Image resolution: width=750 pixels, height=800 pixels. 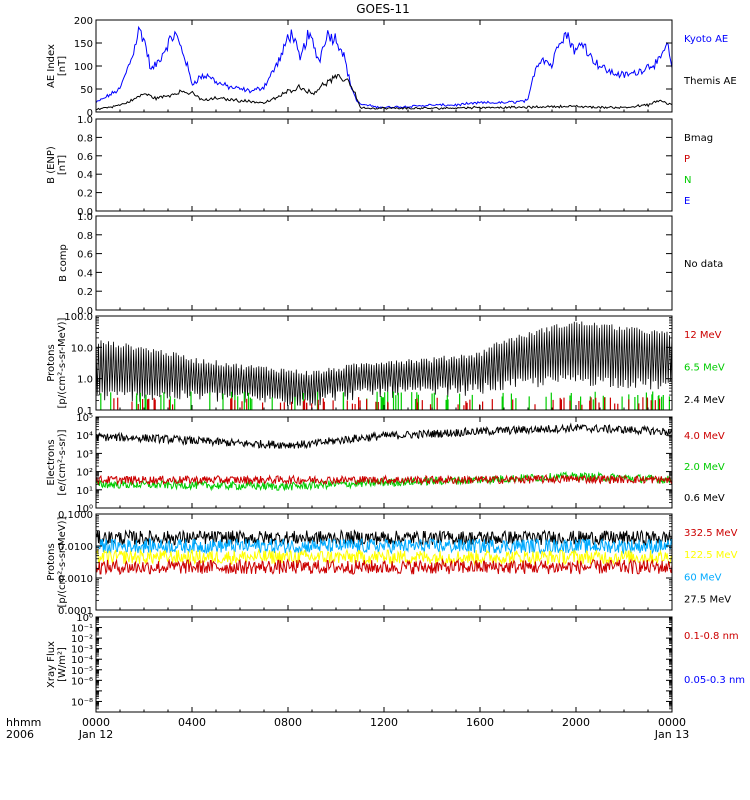 I want to click on series-2-4-mev, so click(x=384, y=364).